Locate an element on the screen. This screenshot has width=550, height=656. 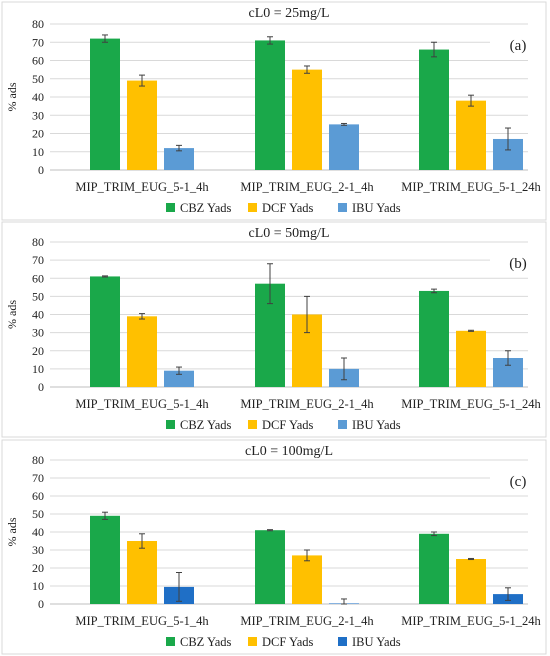
chart-title: cL0 = 50mg/L is located at coordinates (289, 233).